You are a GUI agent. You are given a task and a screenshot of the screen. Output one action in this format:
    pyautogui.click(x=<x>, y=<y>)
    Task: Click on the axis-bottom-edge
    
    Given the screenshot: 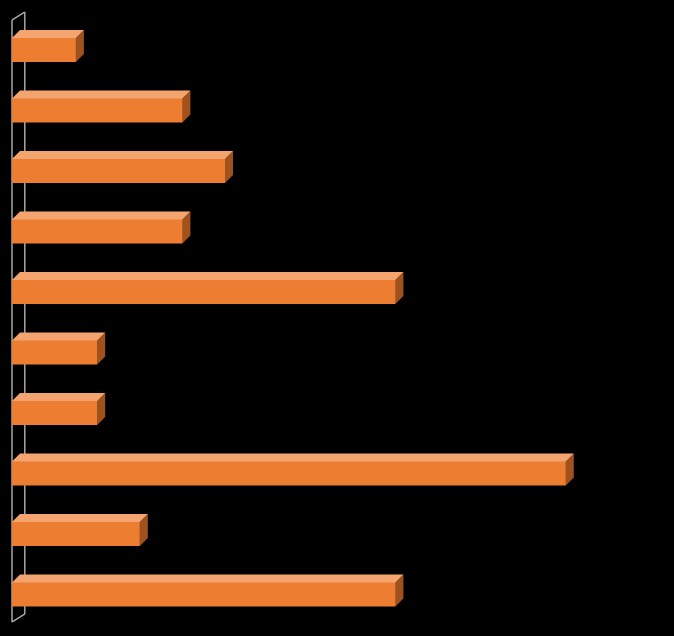 What is the action you would take?
    pyautogui.click(x=18, y=618)
    